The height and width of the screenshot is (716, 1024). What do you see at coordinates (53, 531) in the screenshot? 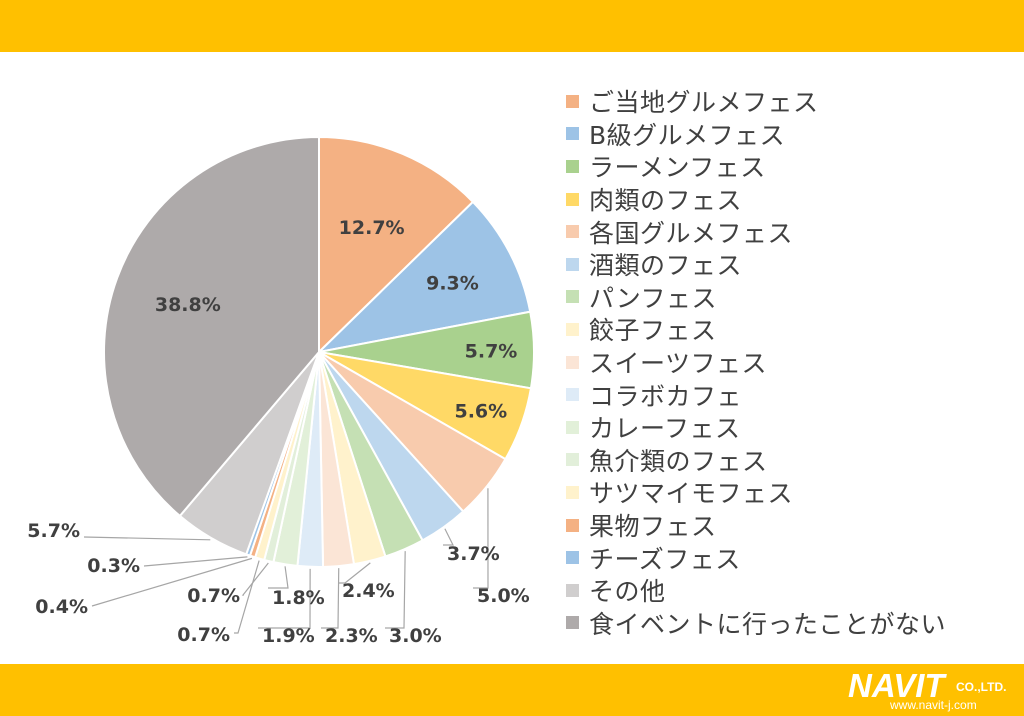
I see `data-label-その他: 5.7%` at bounding box center [53, 531].